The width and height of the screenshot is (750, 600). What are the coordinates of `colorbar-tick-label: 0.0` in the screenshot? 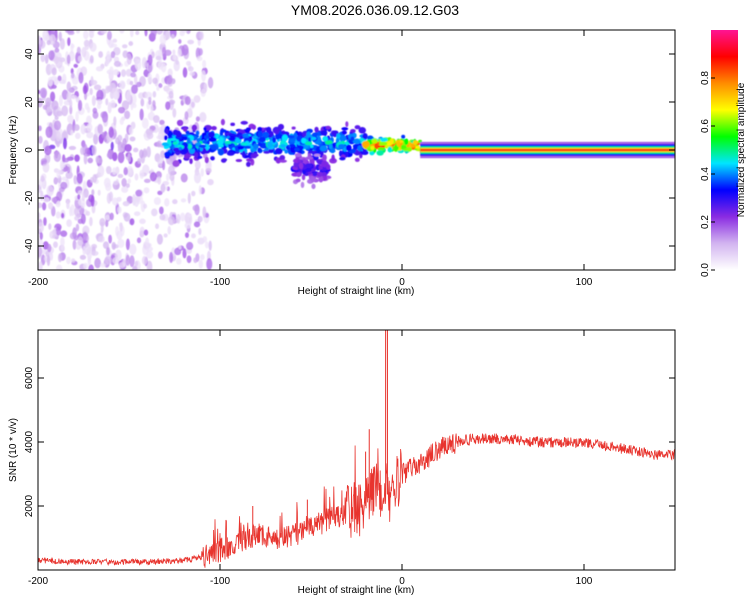 It's located at (705, 270).